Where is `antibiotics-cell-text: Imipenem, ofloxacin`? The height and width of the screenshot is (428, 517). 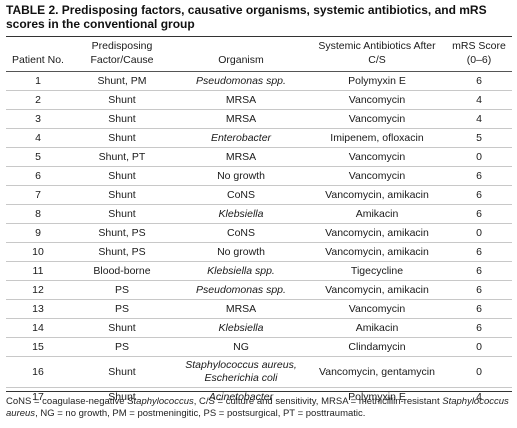 antibiotics-cell-text: Imipenem, ofloxacin is located at coordinates (377, 137).